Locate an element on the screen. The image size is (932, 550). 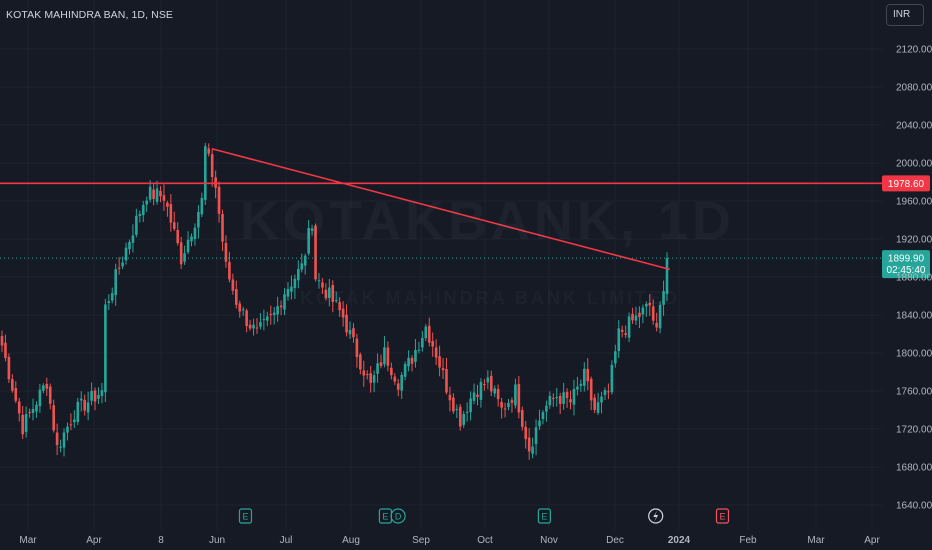
flash-ring is located at coordinates (656, 516).